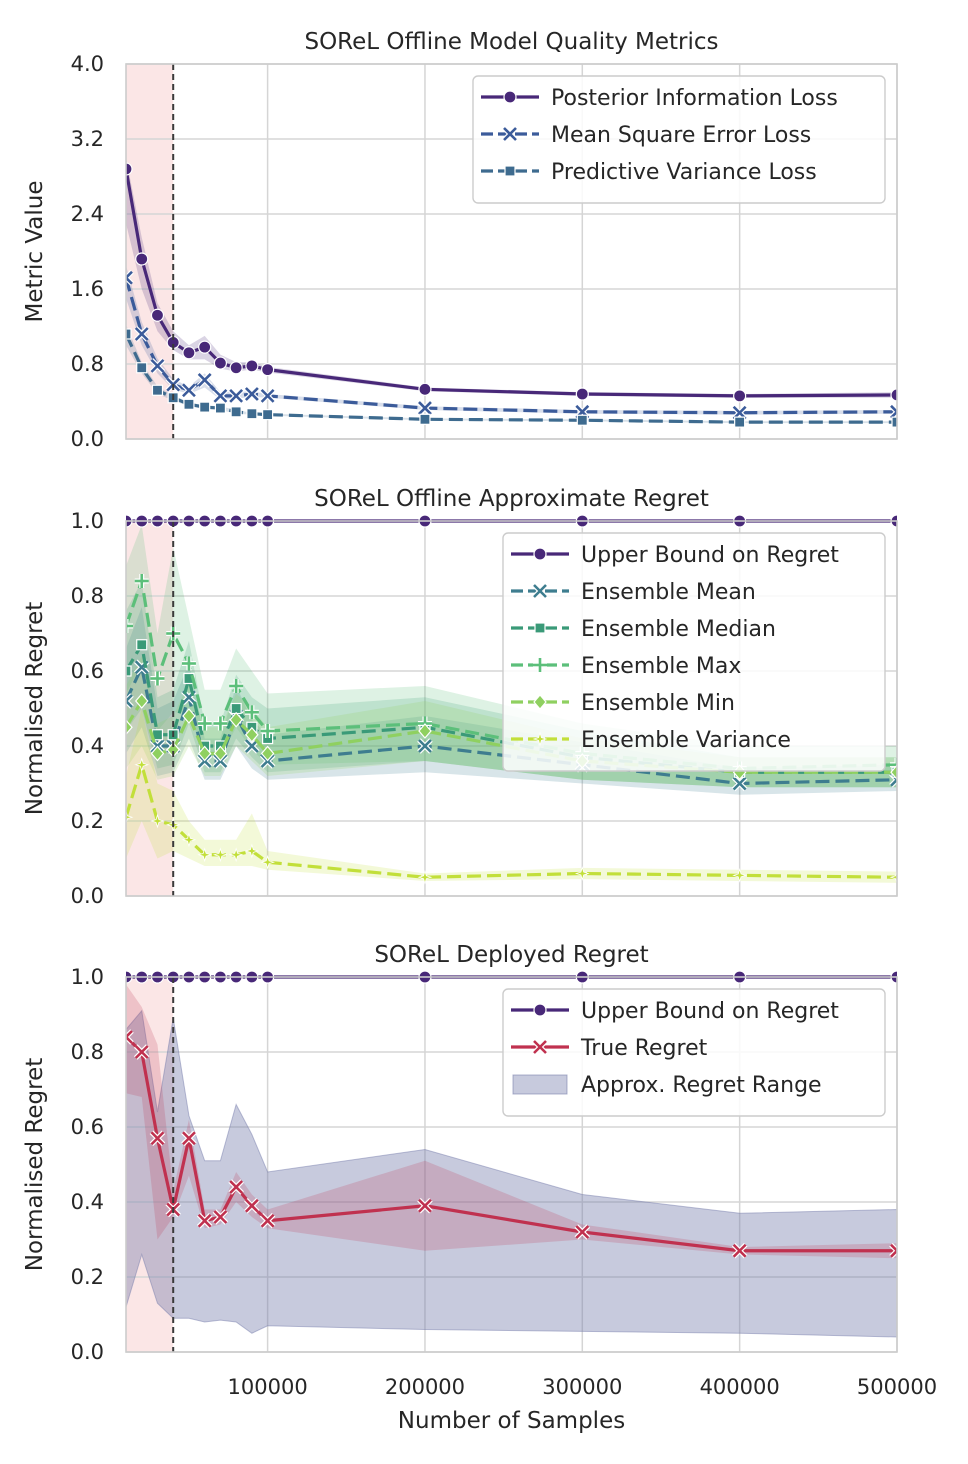 This screenshot has width=968, height=1464. I want to click on y-tick-label: 2.4, so click(87, 214).